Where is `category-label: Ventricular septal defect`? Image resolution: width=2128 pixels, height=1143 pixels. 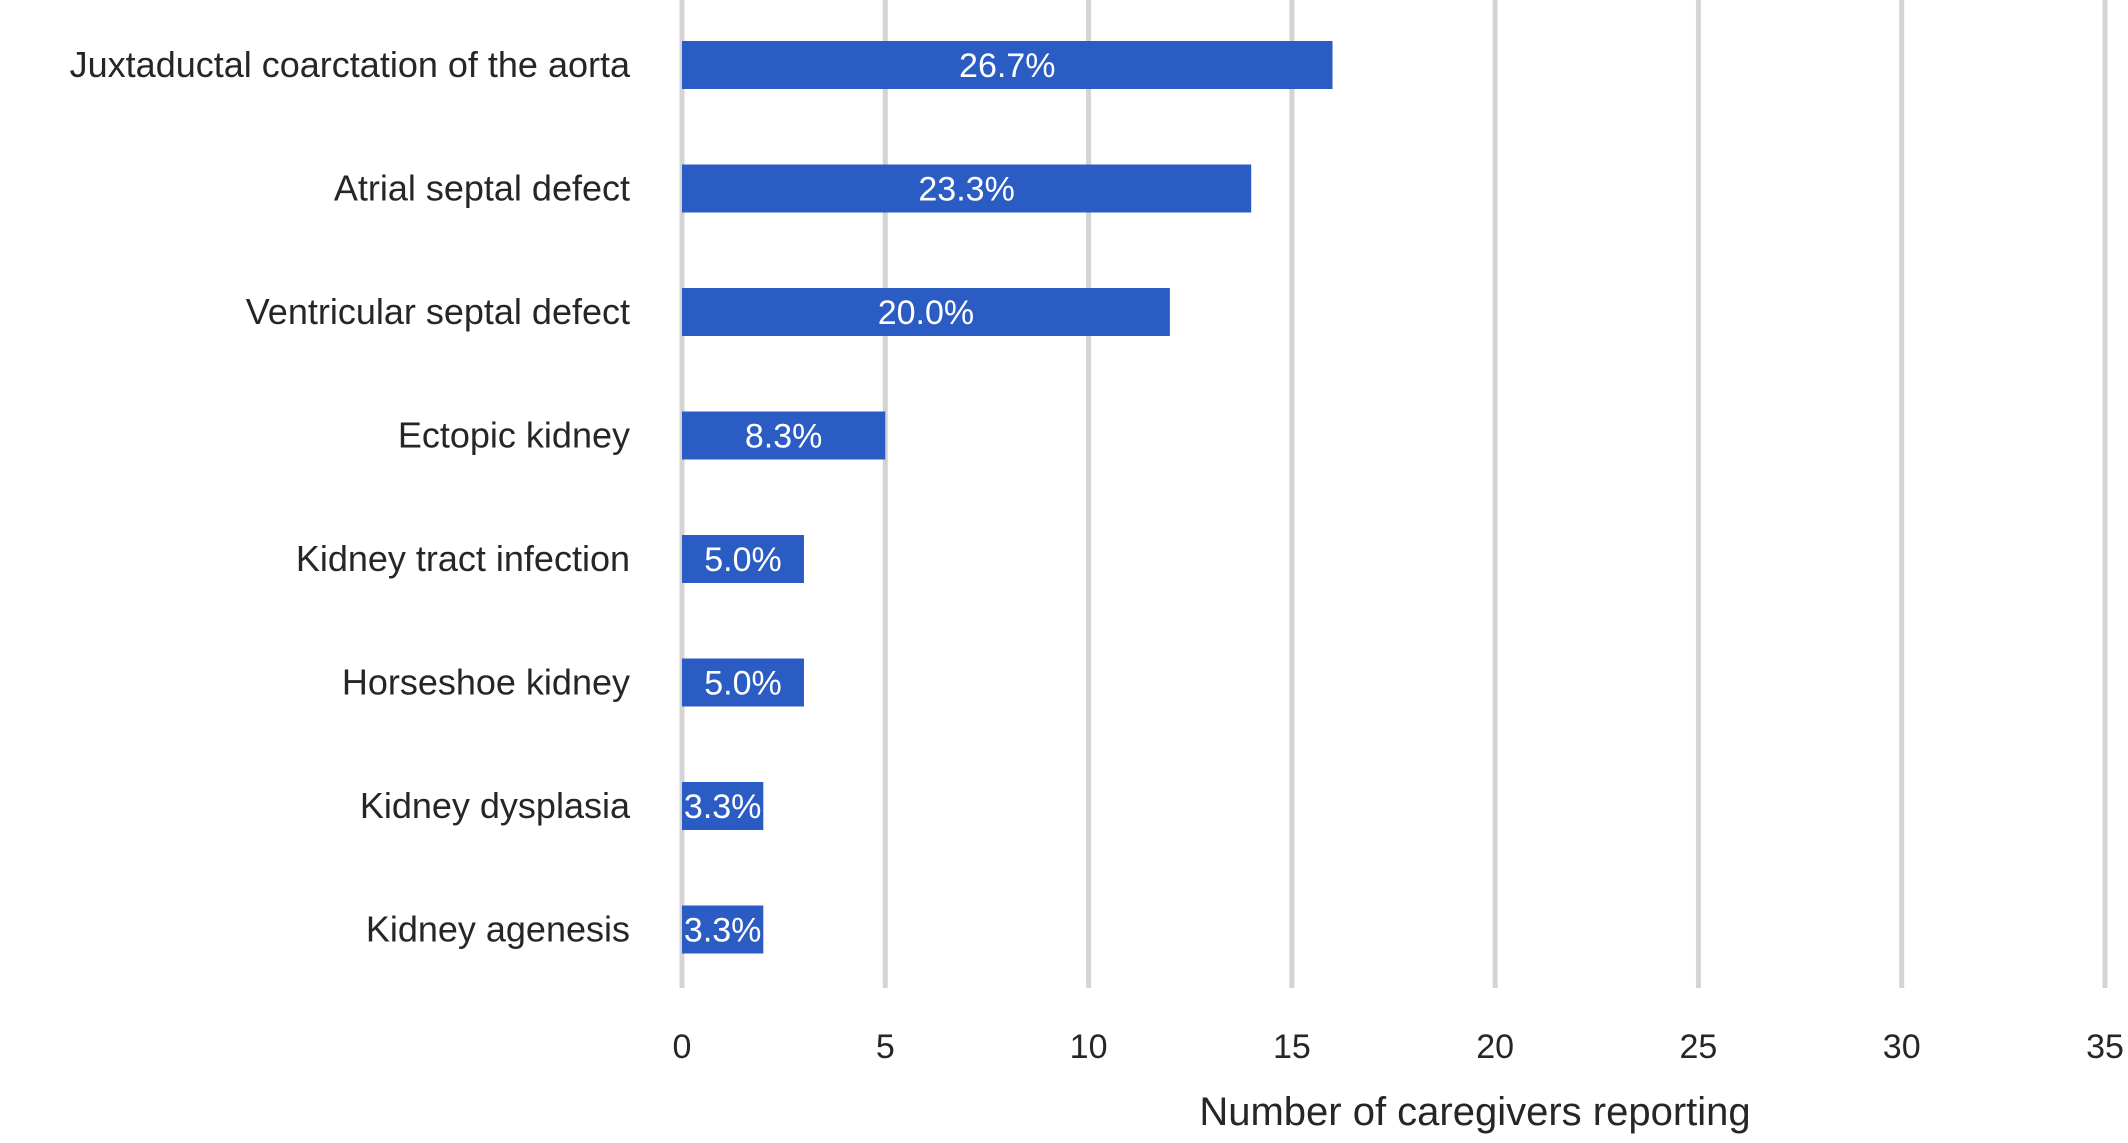 category-label: Ventricular septal defect is located at coordinates (438, 311).